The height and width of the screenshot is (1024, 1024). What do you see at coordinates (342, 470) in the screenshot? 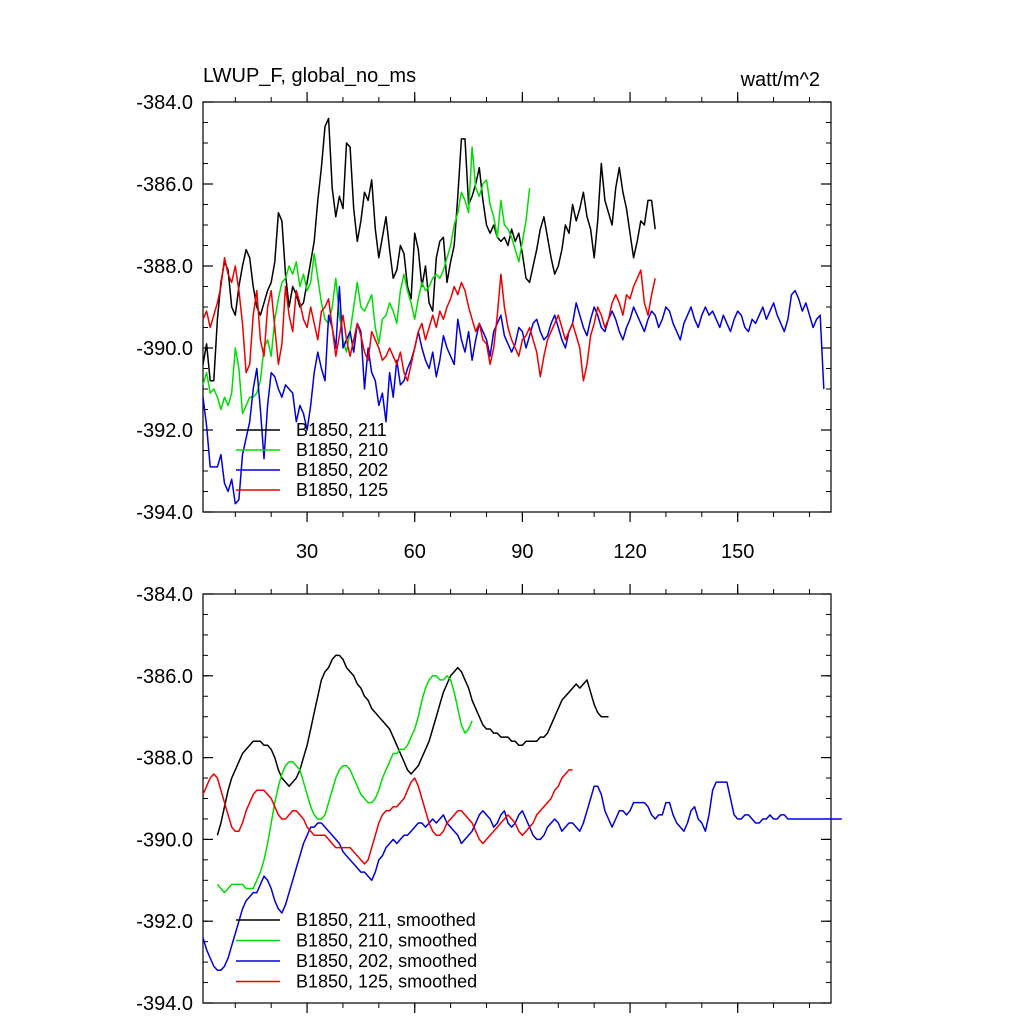
I see `legend-label-3: B1850, 202` at bounding box center [342, 470].